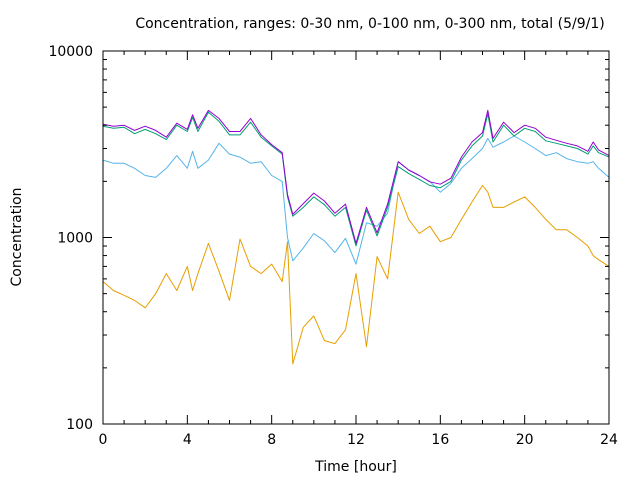 The image size is (640, 480). Describe the element at coordinates (187, 440) in the screenshot. I see `x-tick-label: 4` at that location.